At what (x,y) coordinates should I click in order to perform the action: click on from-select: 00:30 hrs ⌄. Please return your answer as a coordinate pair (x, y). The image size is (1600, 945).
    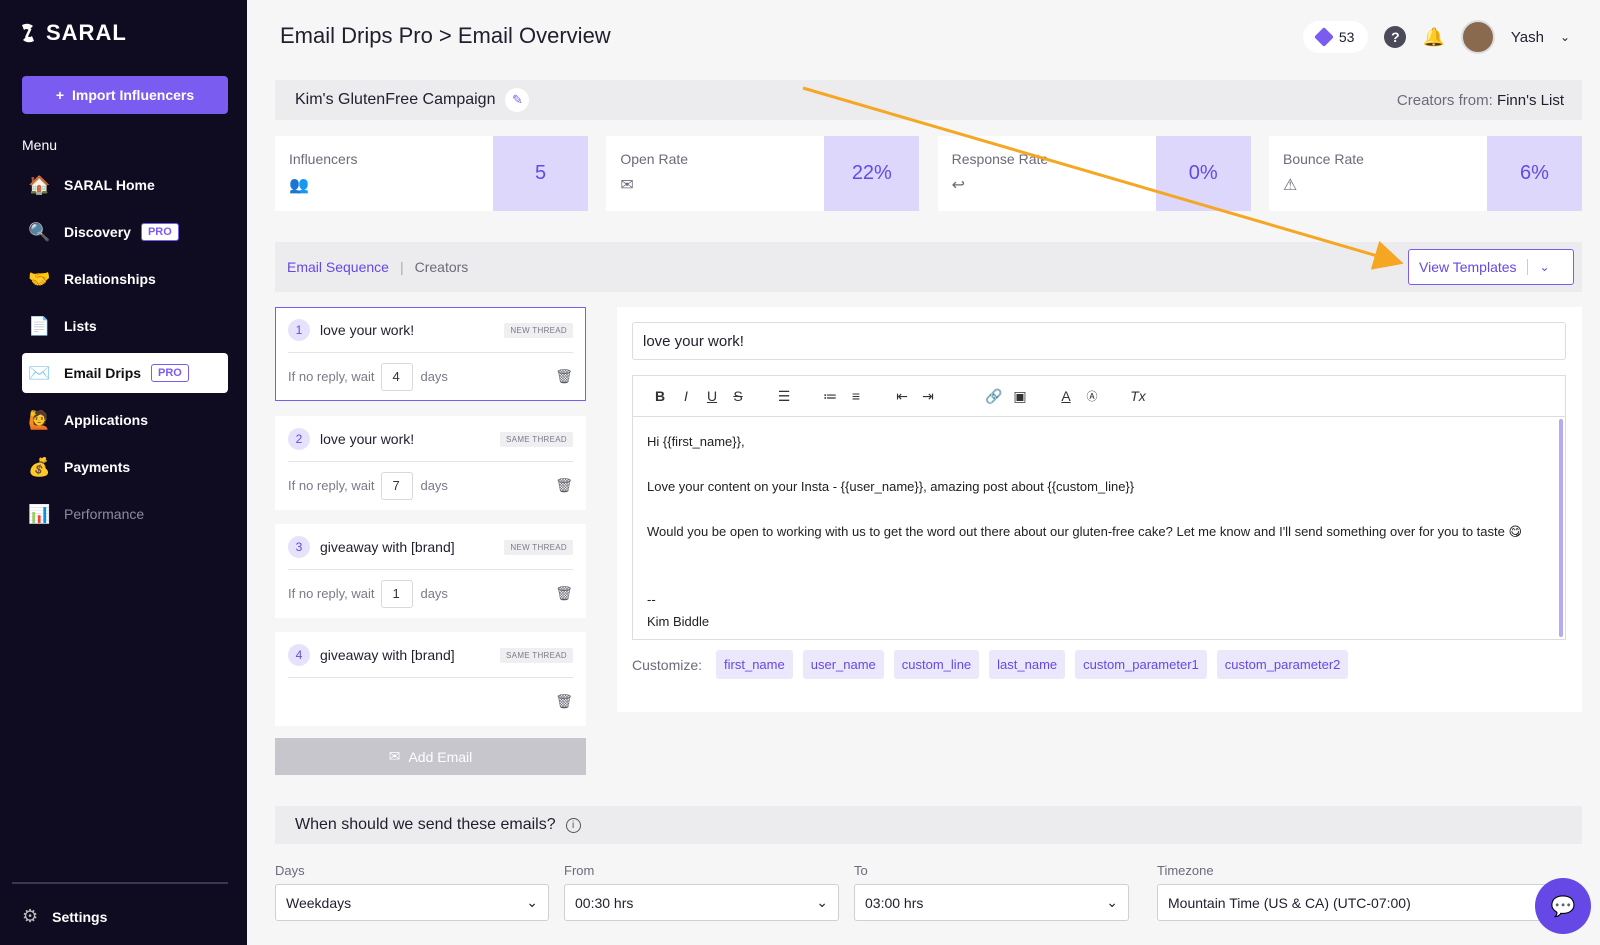
    Looking at the image, I should click on (701, 902).